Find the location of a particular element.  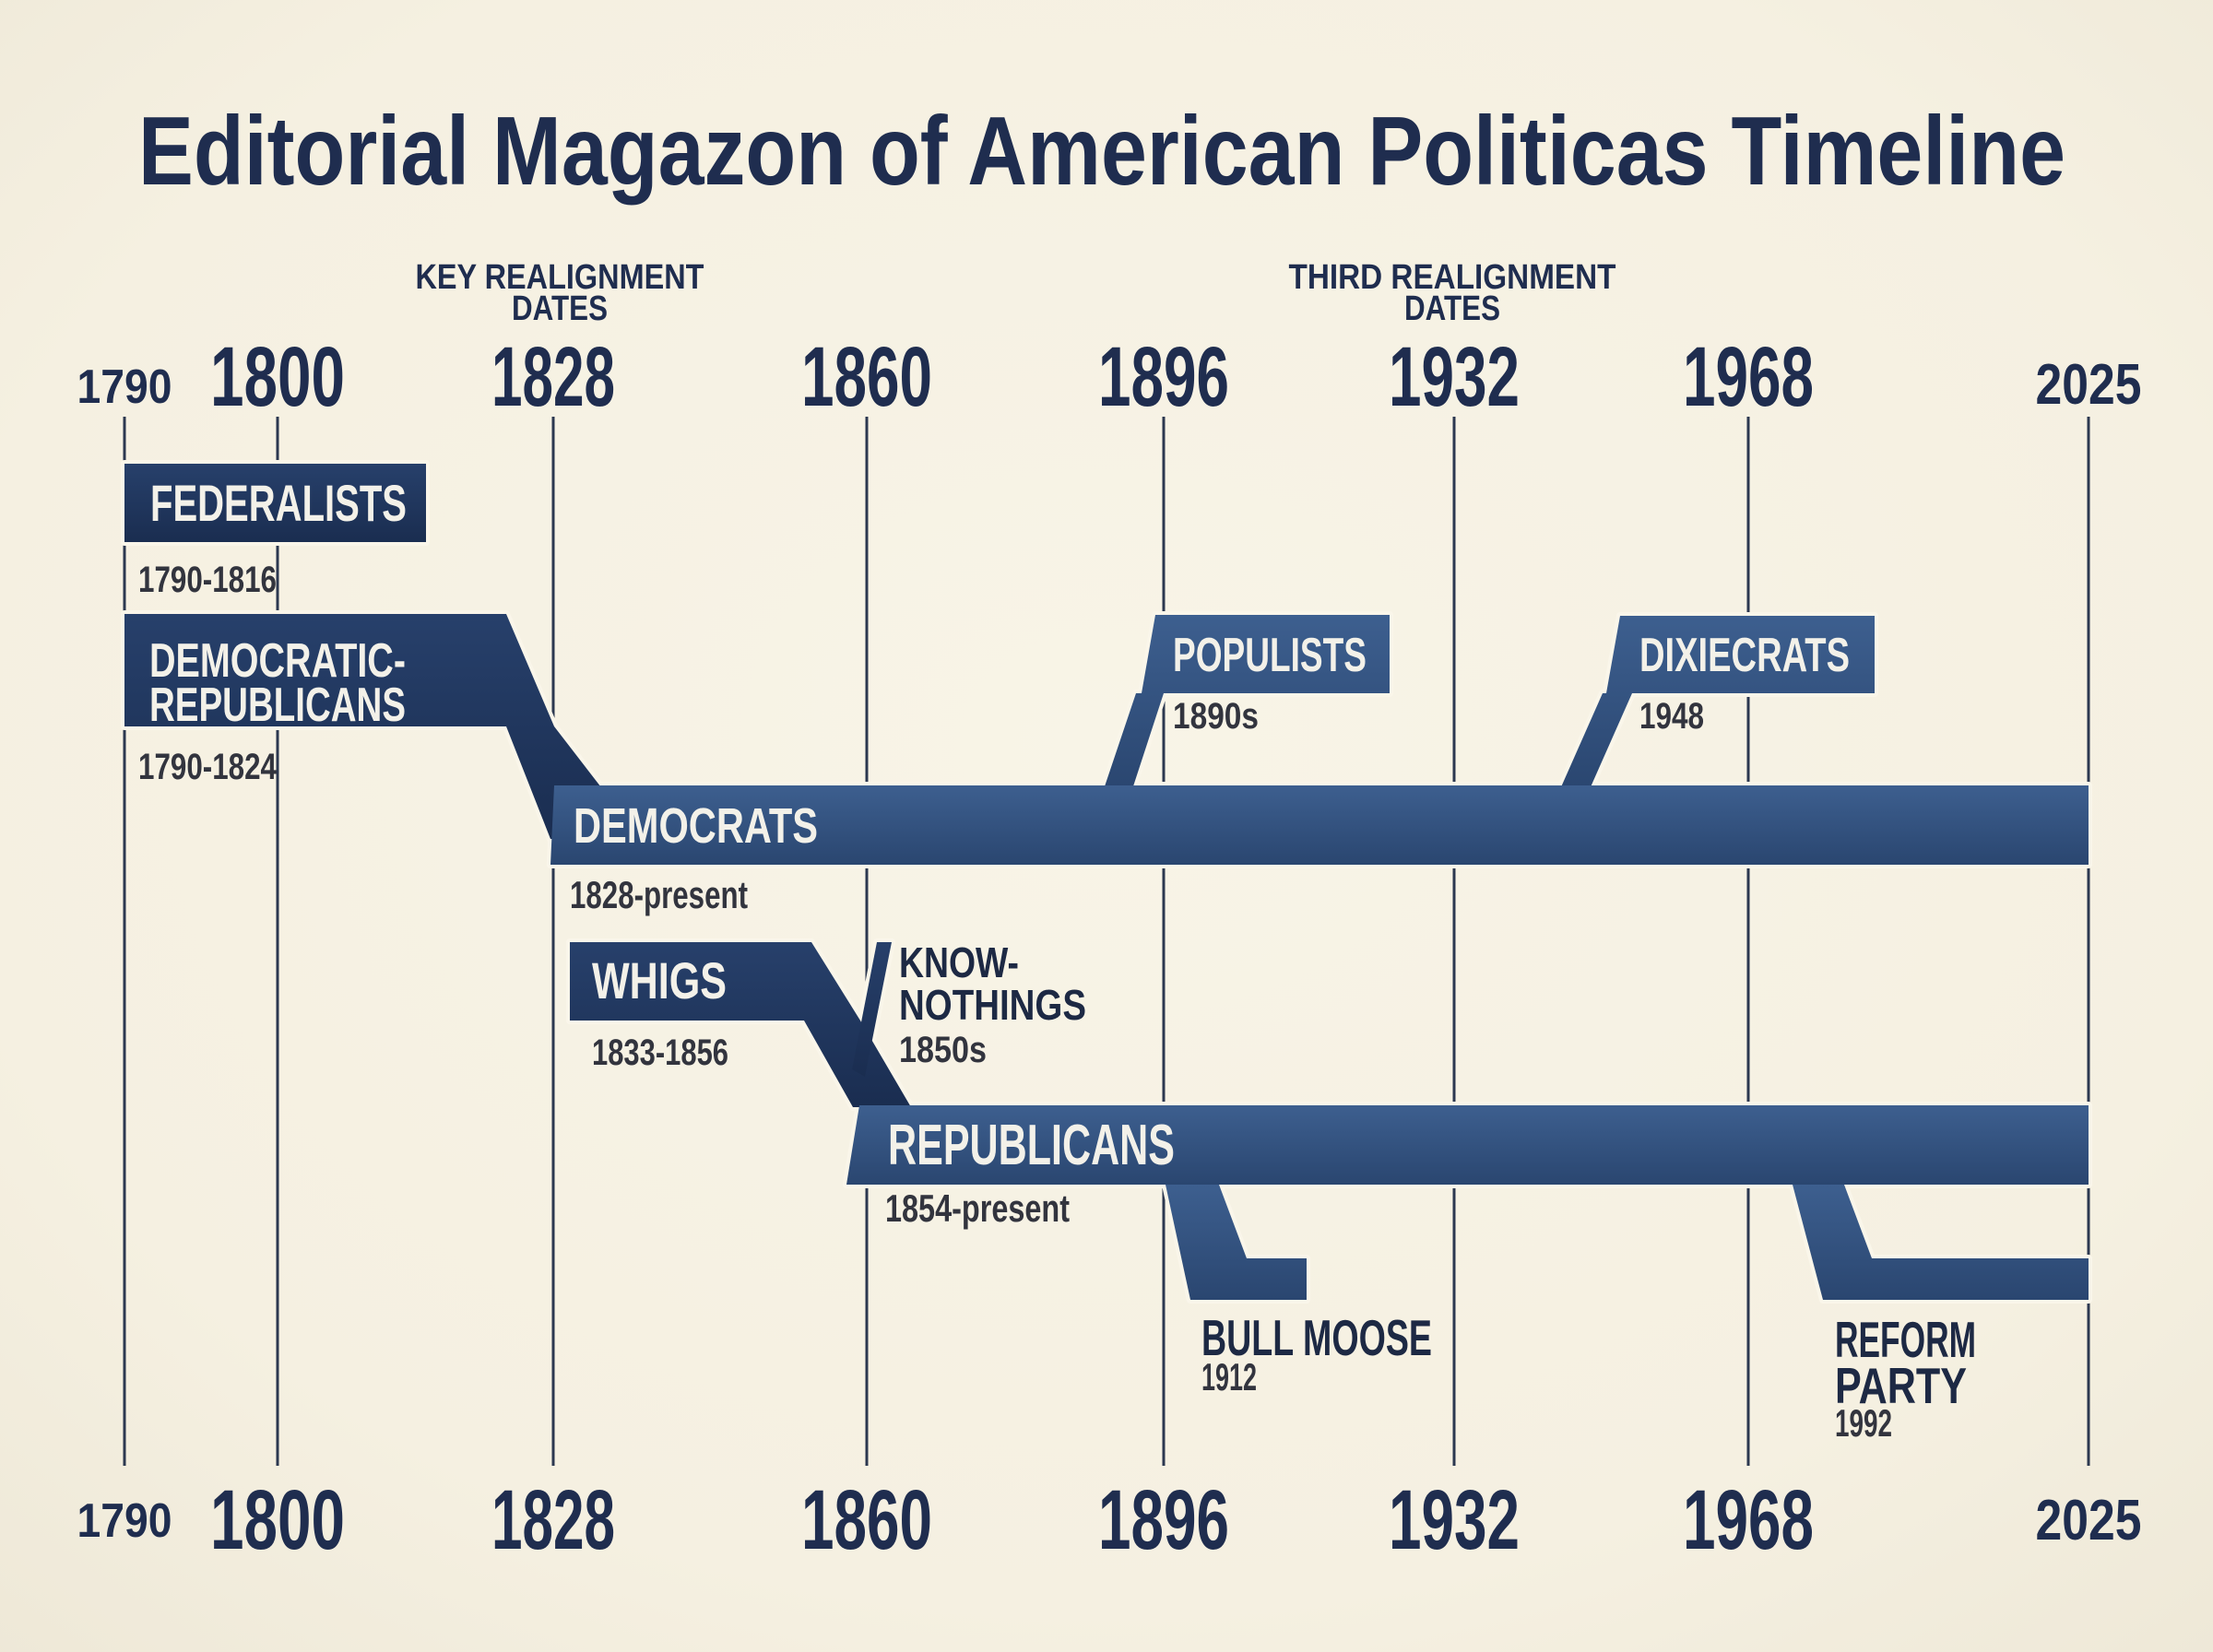

bull-moose-label: BULL MOOSE is located at coordinates (1316, 1337).